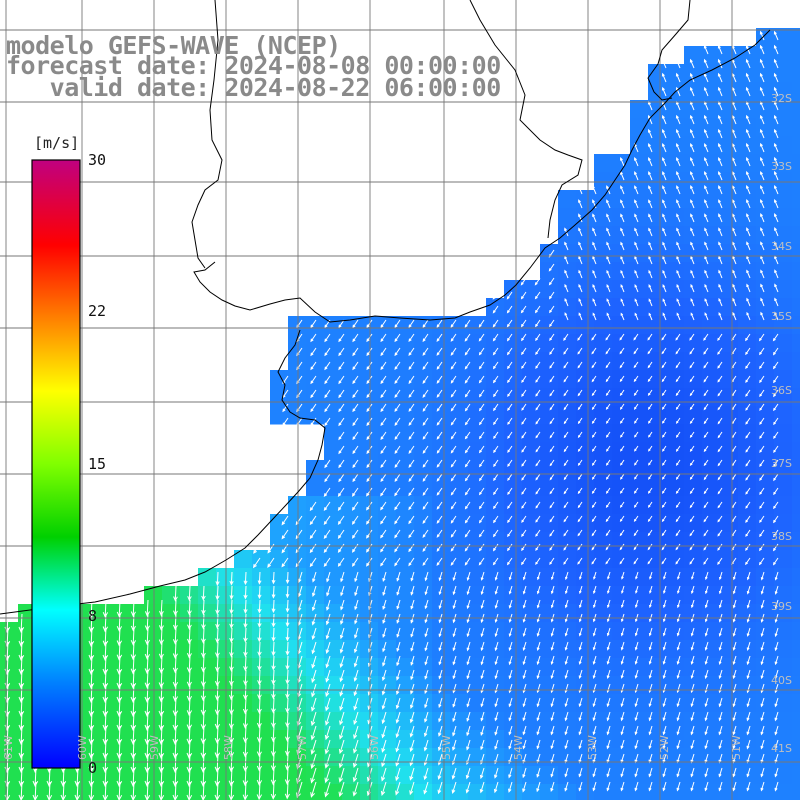  What do you see at coordinates (781, 390) in the screenshot?
I see `lat-label: 36S` at bounding box center [781, 390].